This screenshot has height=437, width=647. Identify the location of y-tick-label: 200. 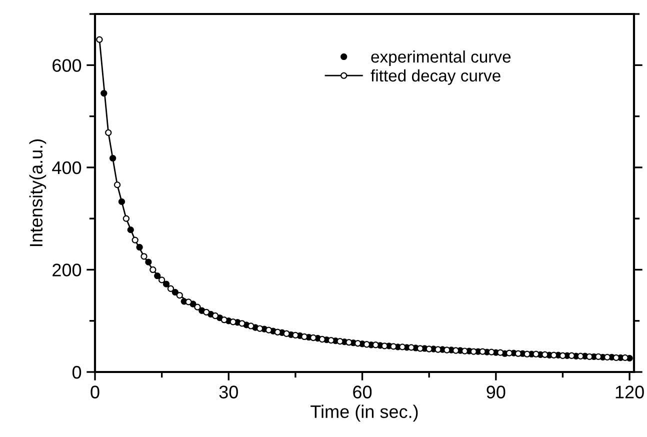
(67, 270).